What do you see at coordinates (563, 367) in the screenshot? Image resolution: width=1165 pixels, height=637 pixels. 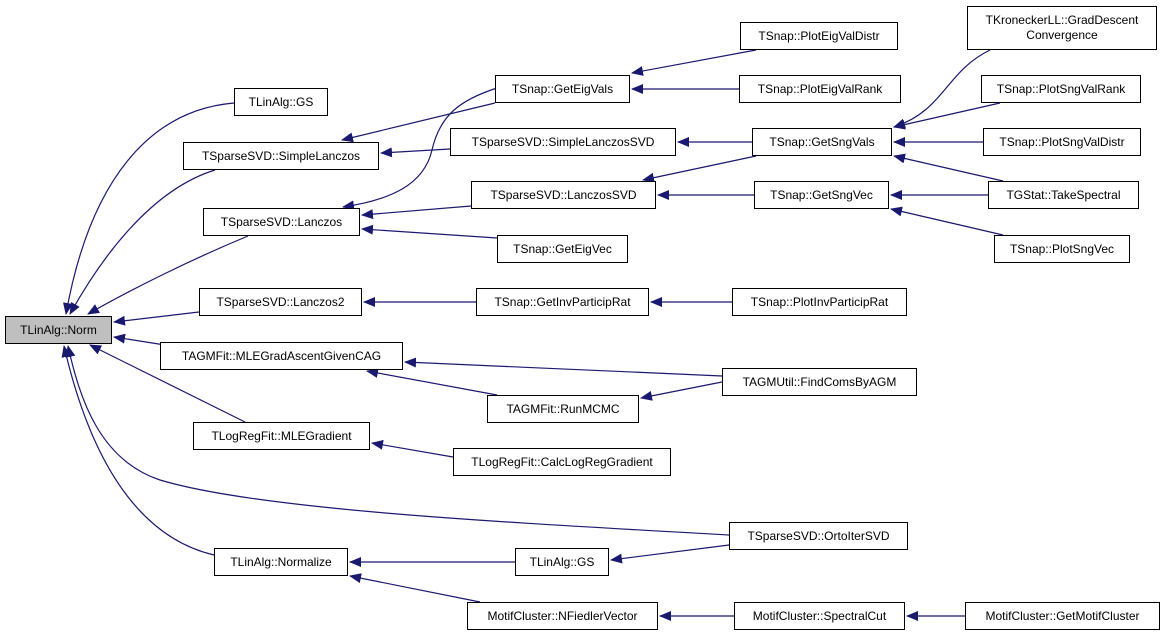 I see `edge-findcomsbyagm-to-mlegagc` at bounding box center [563, 367].